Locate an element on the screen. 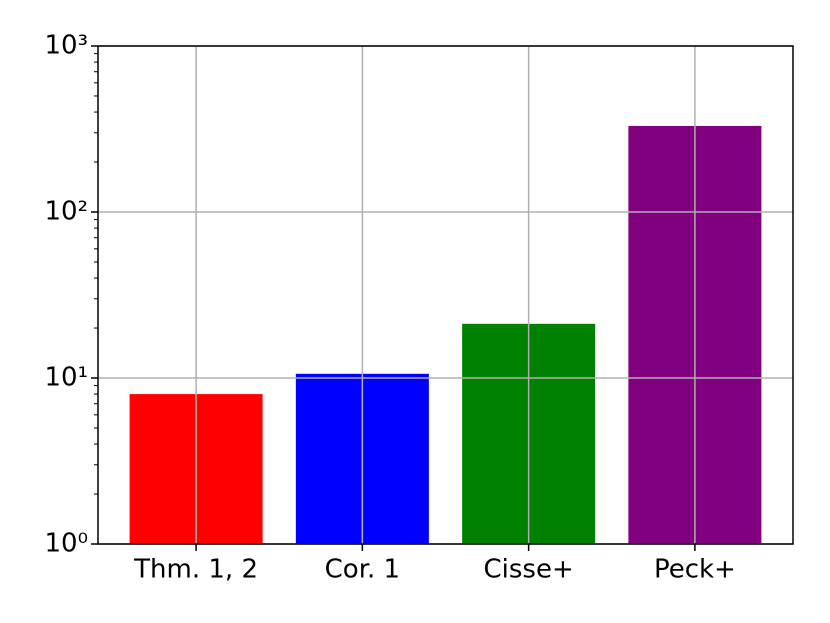 The image size is (830, 623). y-tick-label: 10³ is located at coordinates (66, 46).